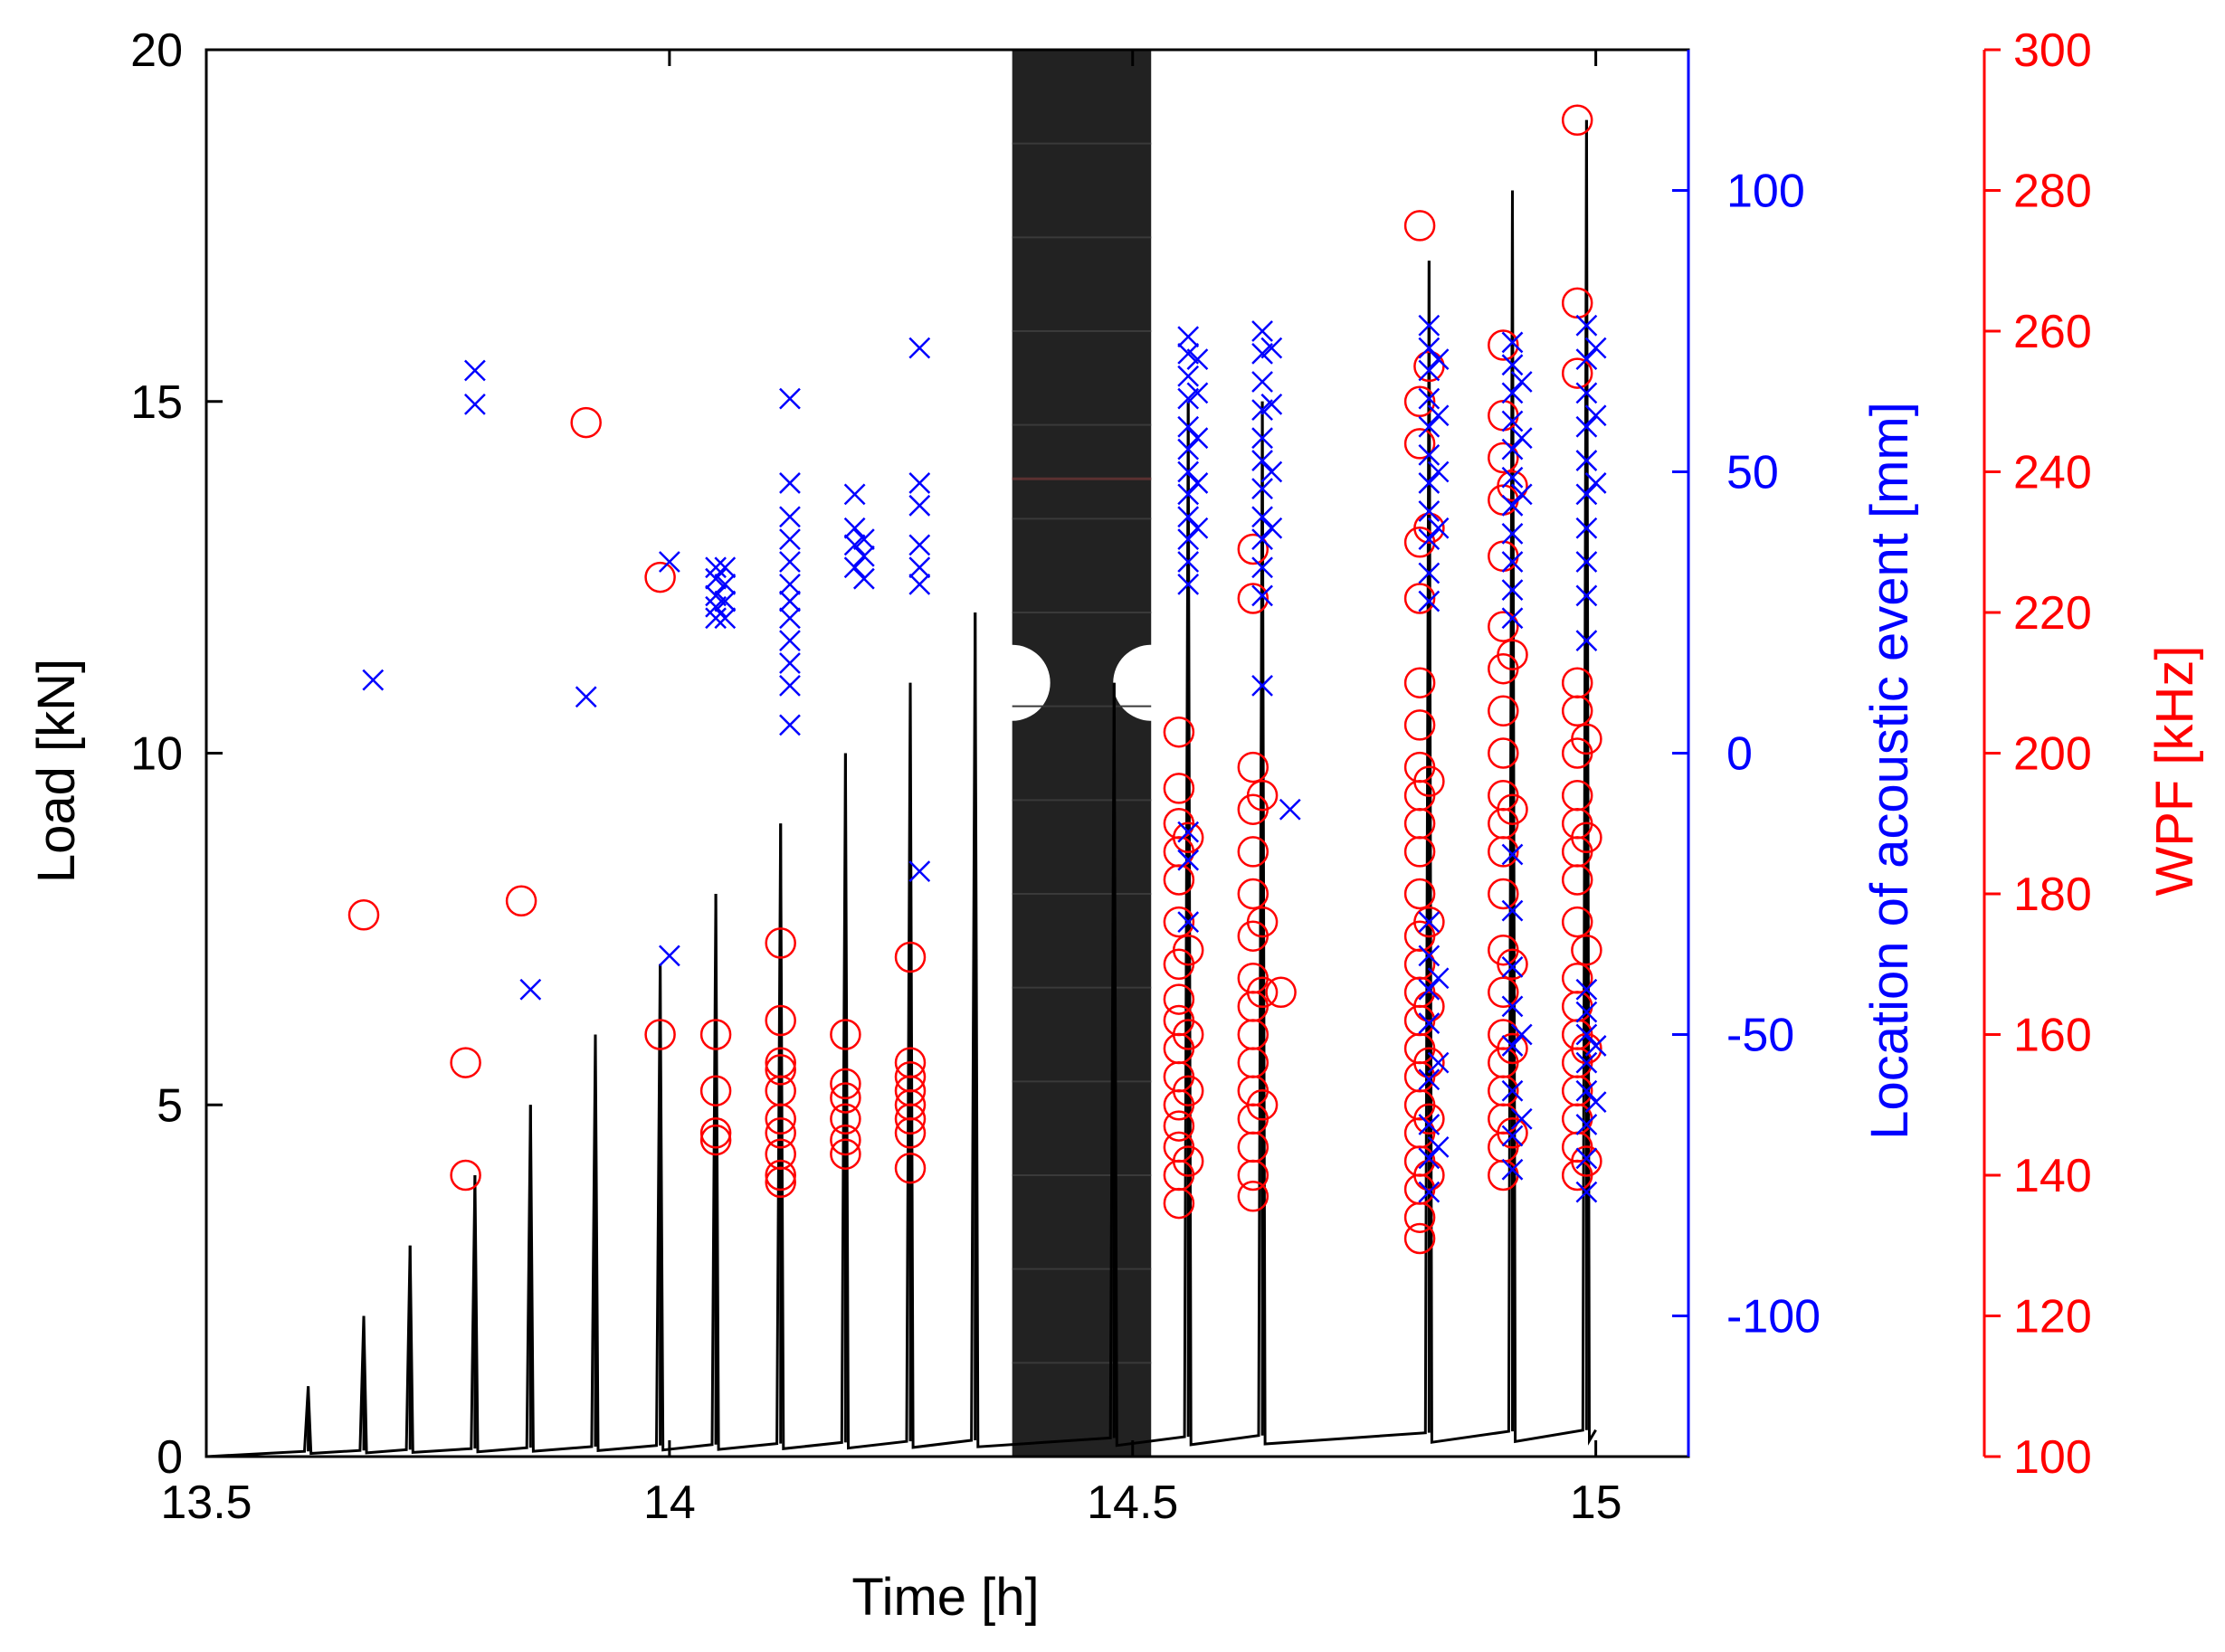 The image size is (2225, 1652). Describe the element at coordinates (2052, 895) in the screenshot. I see `wpf-tick-label: 180` at that location.